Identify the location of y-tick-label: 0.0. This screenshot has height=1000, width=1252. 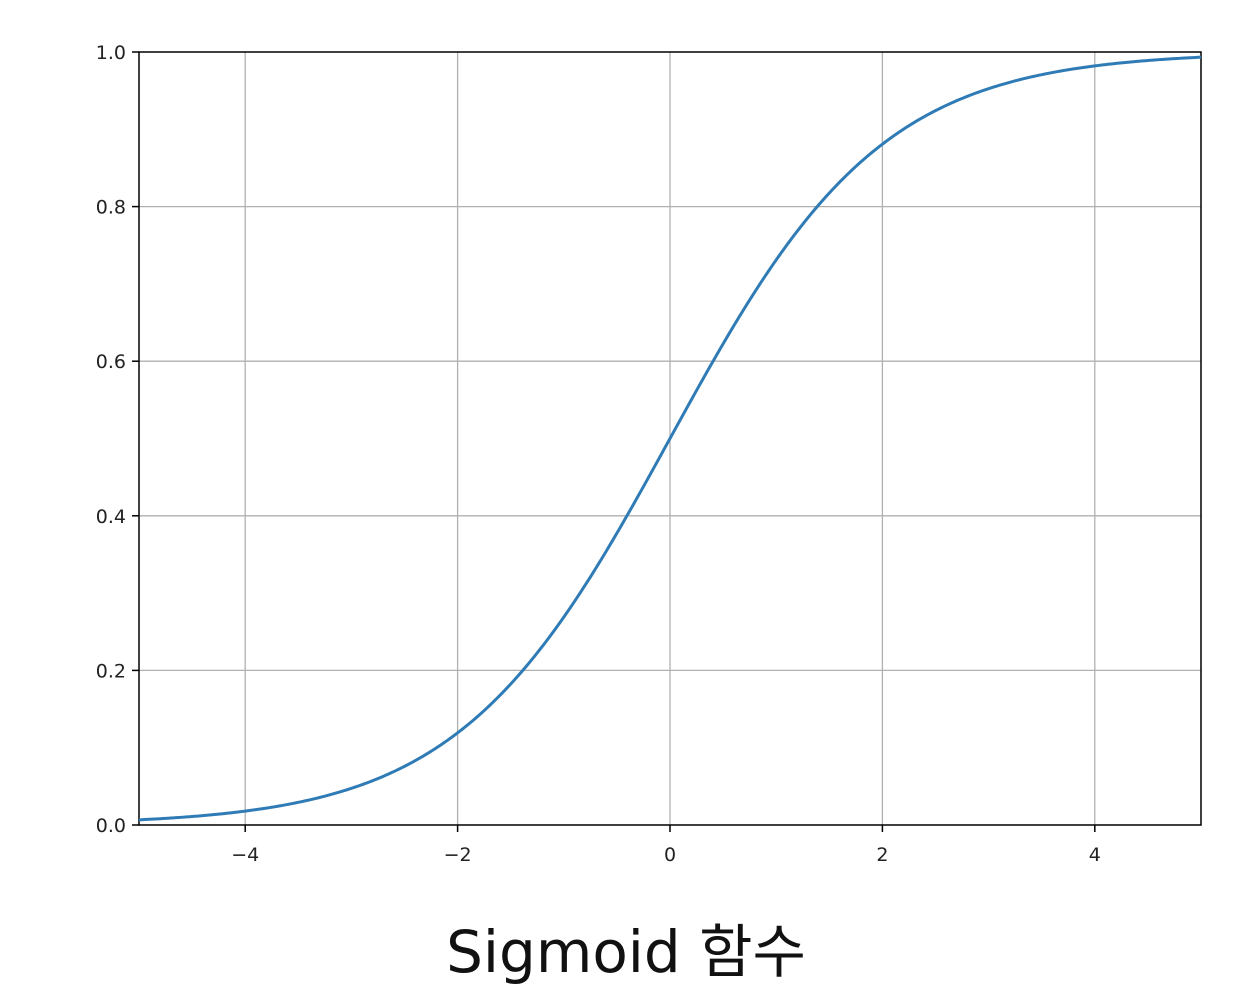
(111, 826).